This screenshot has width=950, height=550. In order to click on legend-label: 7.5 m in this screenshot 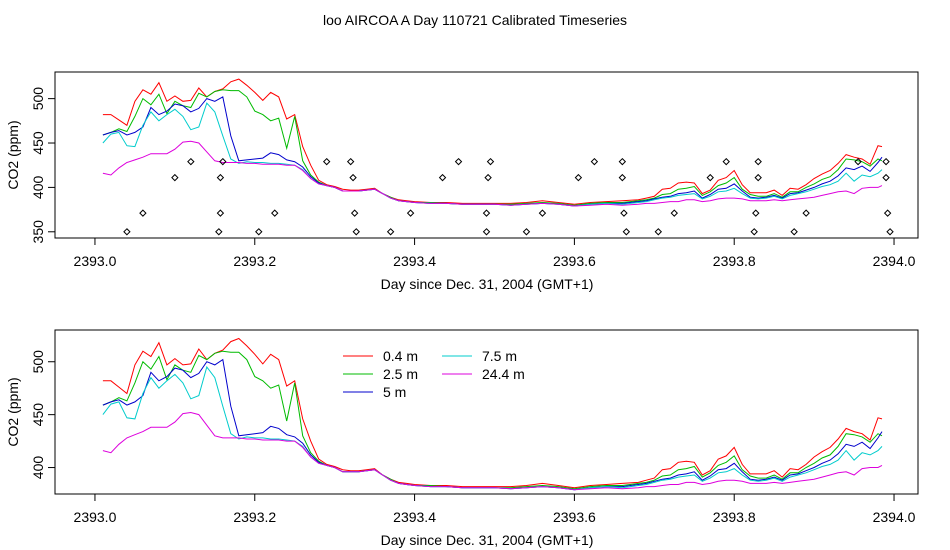, I will do `click(499, 356)`.